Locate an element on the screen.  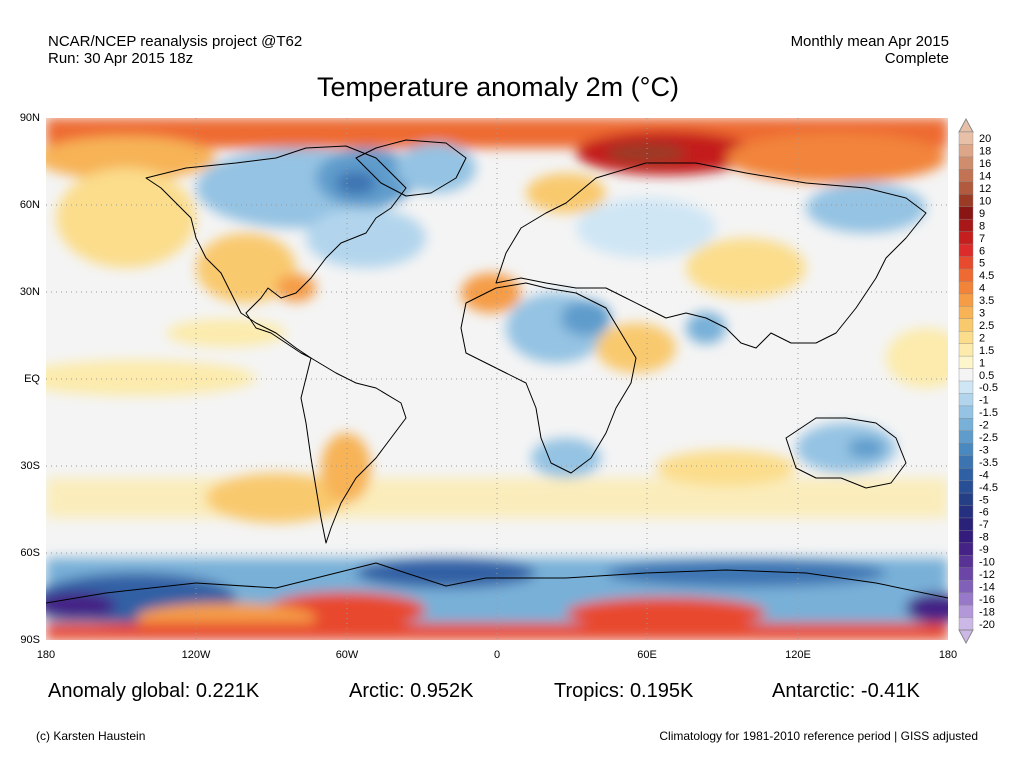
lat-label: 90S is located at coordinates (30, 640).